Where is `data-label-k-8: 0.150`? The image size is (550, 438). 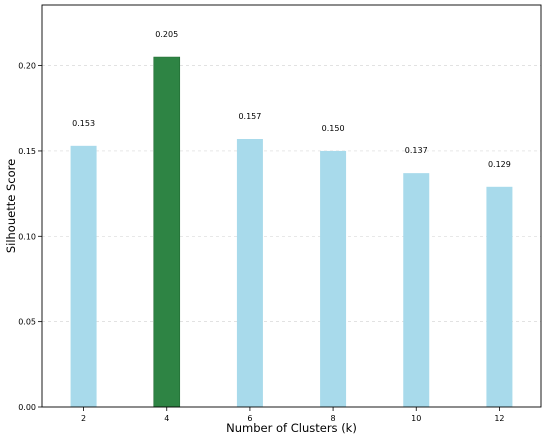 data-label-k-8: 0.150 is located at coordinates (333, 128).